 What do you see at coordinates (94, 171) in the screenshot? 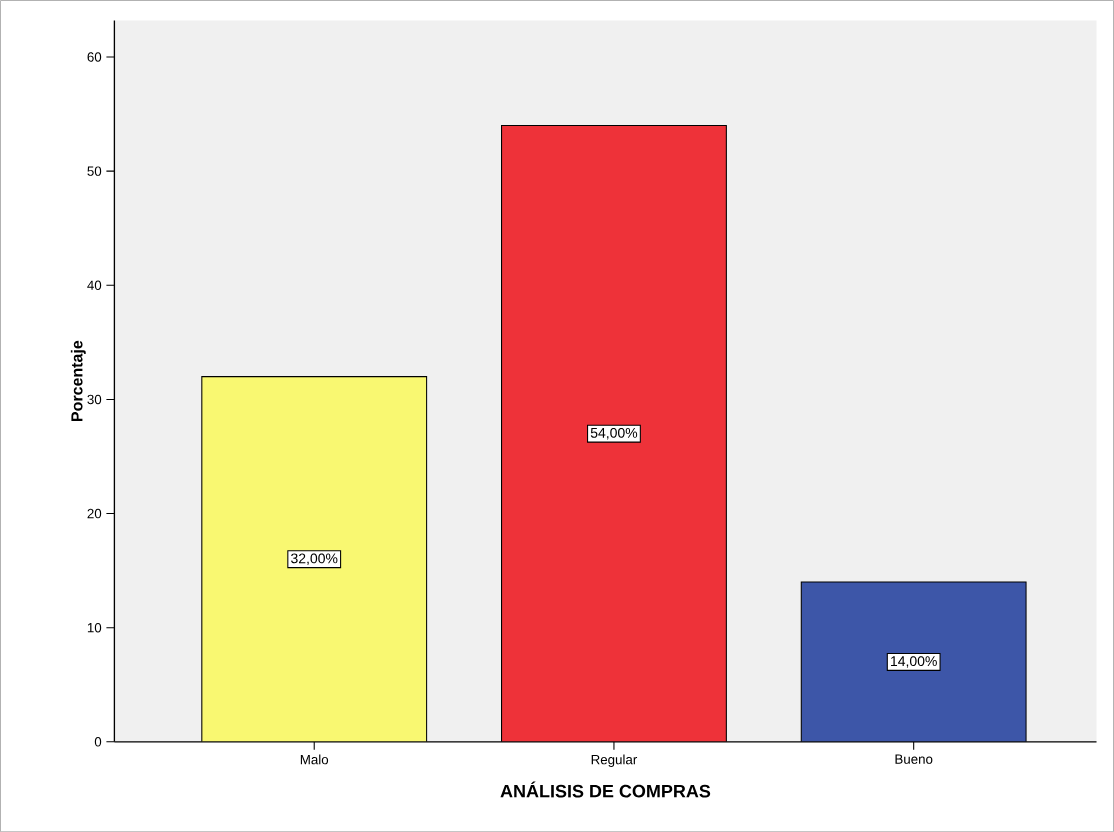
I see `y-tick-label: 50` at bounding box center [94, 171].